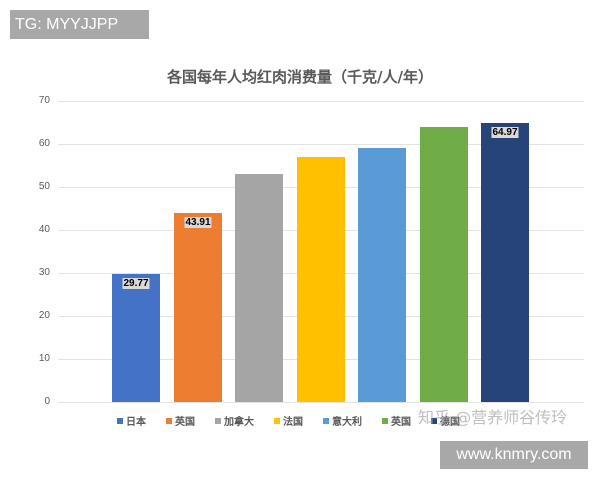  I want to click on bar-data-label: 29.77, so click(136, 283).